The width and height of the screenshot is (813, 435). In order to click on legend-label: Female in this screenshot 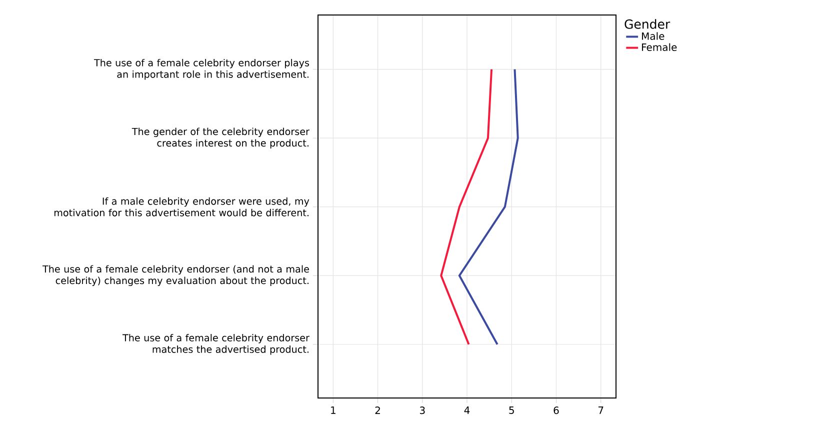, I will do `click(659, 47)`.